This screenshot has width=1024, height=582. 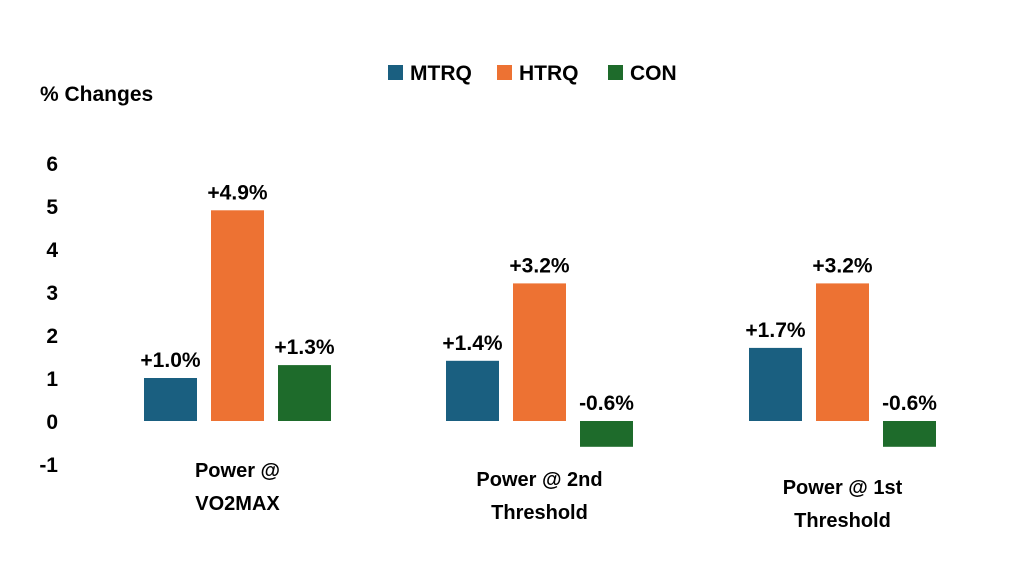 What do you see at coordinates (48, 465) in the screenshot?
I see `y-tick-label: -1` at bounding box center [48, 465].